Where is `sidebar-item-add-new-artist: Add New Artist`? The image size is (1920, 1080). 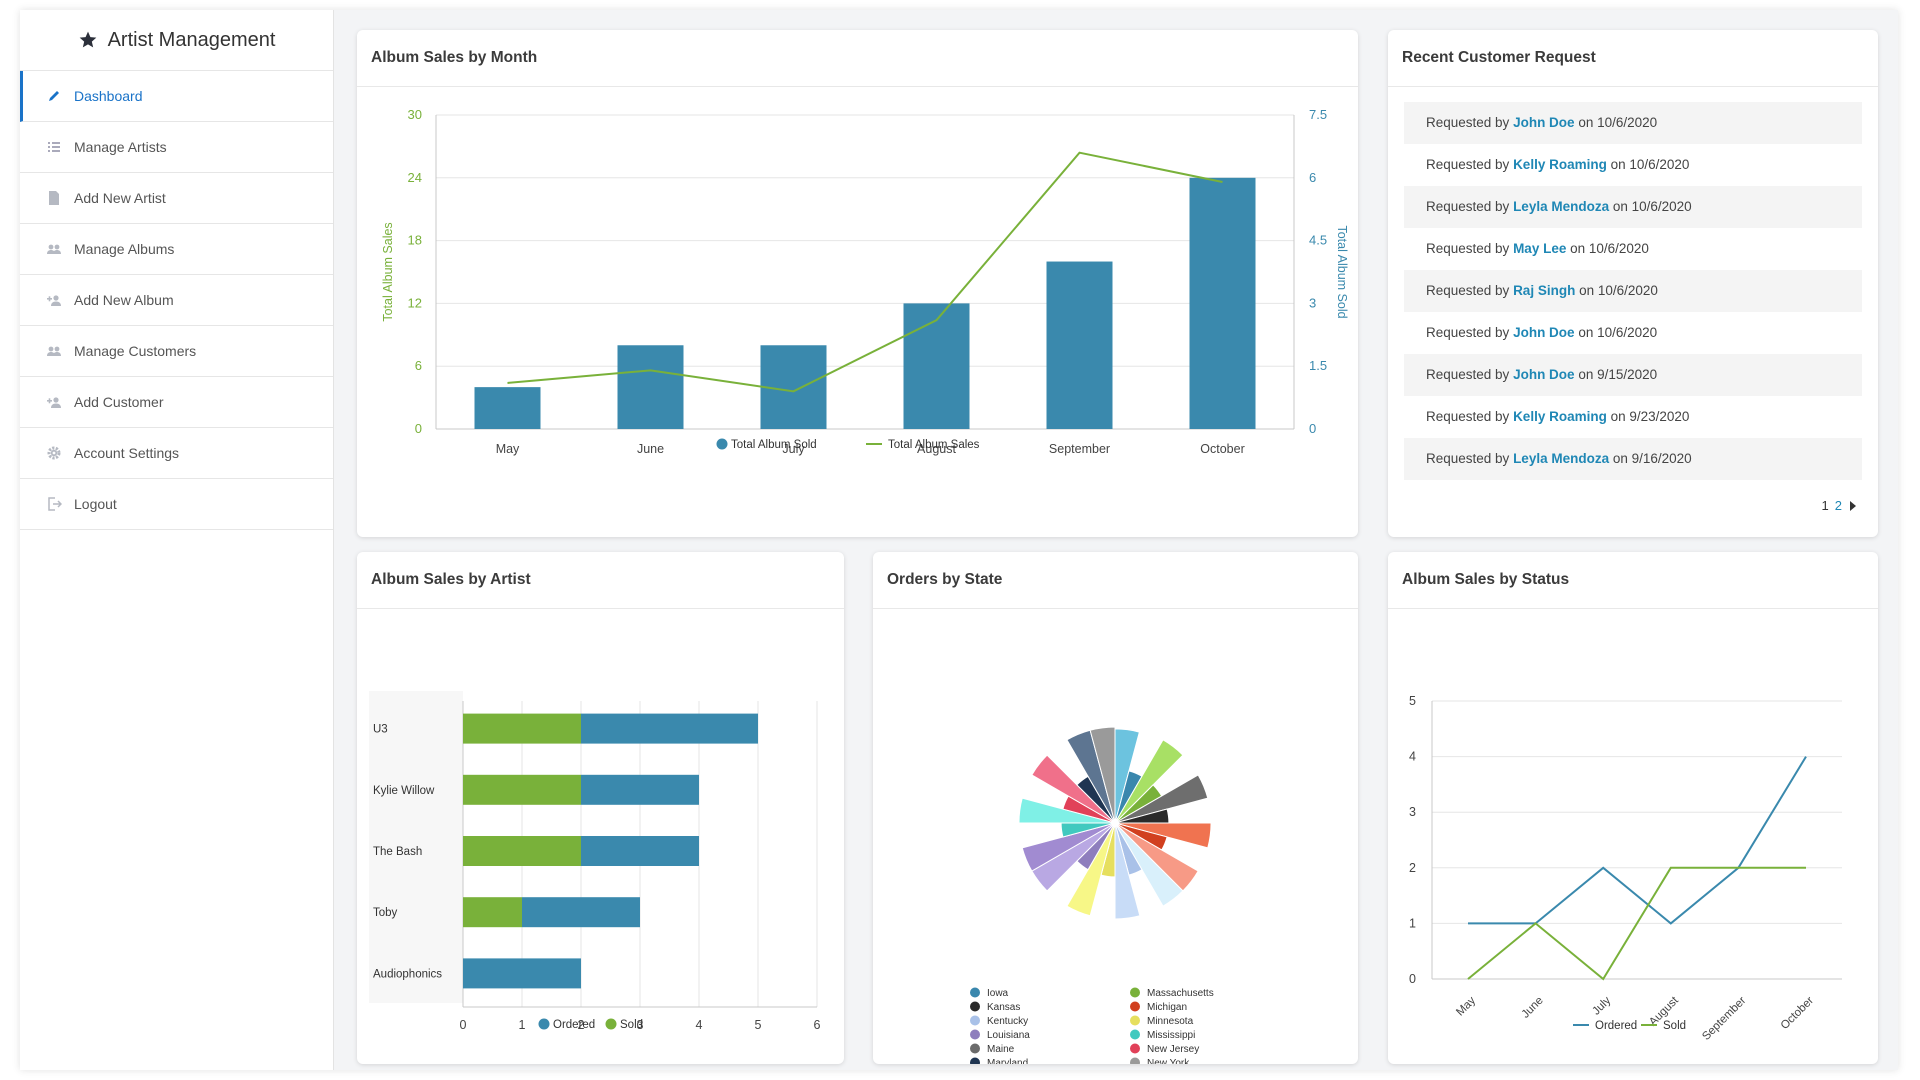 sidebar-item-add-new-artist: Add New Artist is located at coordinates (176, 198).